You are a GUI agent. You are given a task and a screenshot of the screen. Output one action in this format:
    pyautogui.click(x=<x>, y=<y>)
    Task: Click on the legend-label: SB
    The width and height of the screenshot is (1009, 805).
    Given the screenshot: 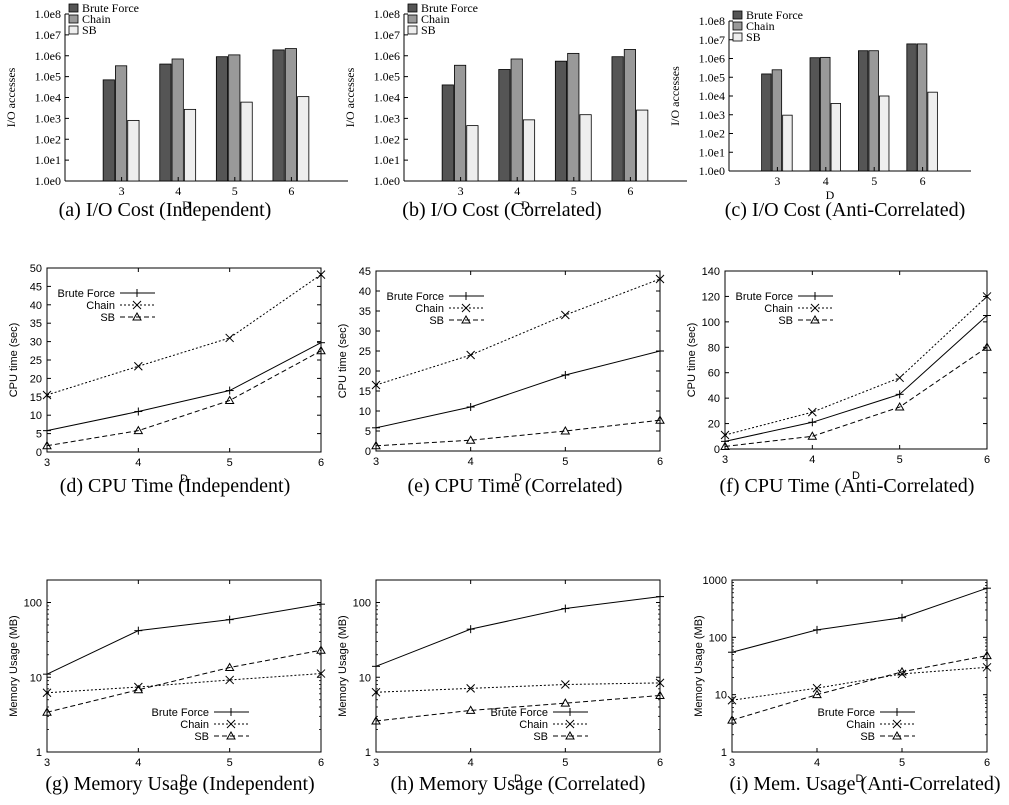 What is the action you would take?
    pyautogui.click(x=89, y=30)
    